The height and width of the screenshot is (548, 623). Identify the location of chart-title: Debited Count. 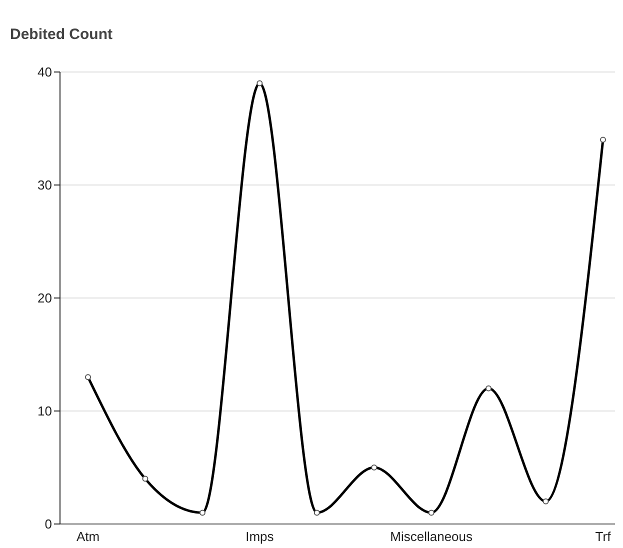
(61, 35).